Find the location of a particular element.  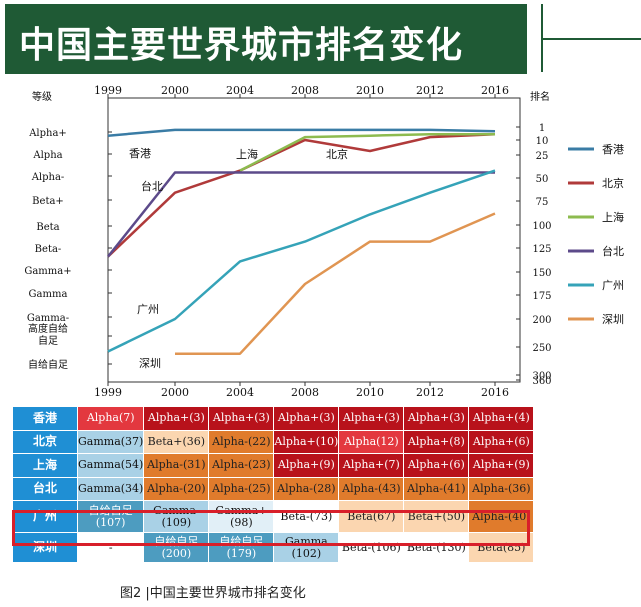

table-cell: Alpha(12) is located at coordinates (371, 441).